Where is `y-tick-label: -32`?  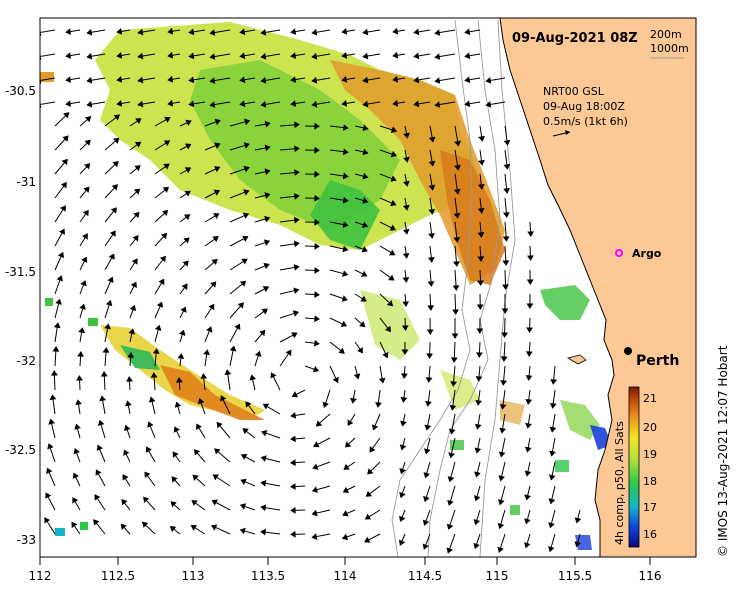 y-tick-label: -32 is located at coordinates (26, 361).